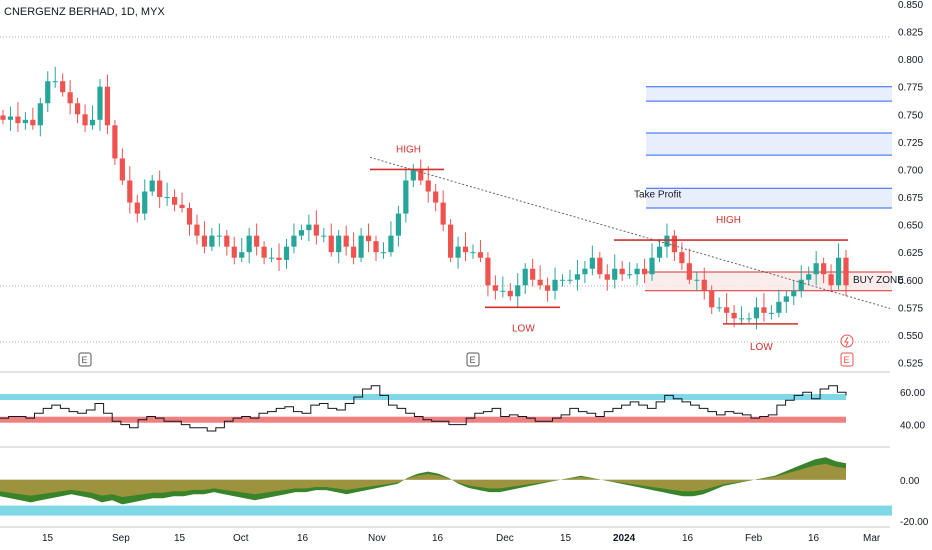  What do you see at coordinates (910, 198) in the screenshot?
I see `y-tick-label: 0.675` at bounding box center [910, 198].